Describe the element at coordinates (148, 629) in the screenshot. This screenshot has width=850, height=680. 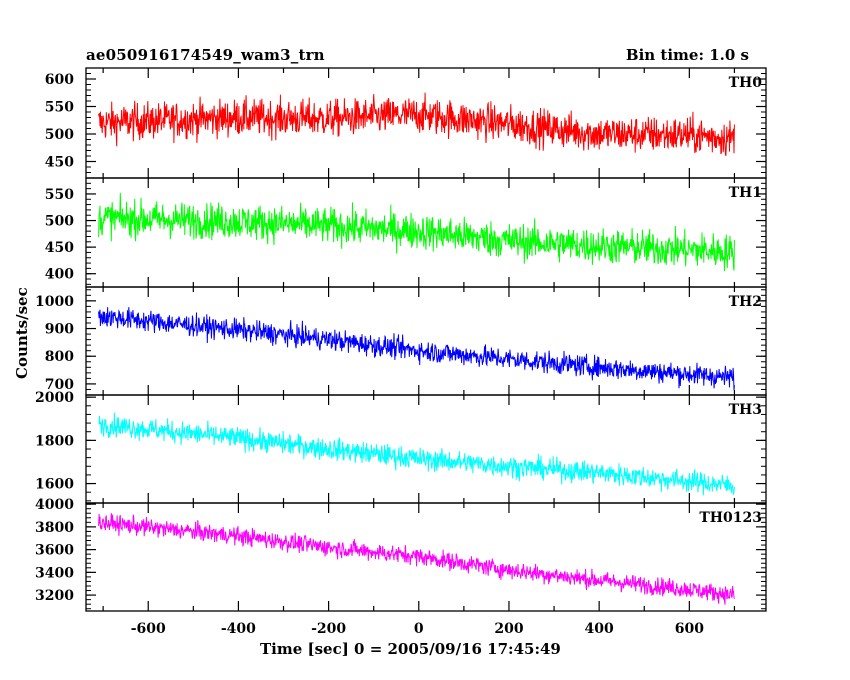
I see `x-tick-label: -600` at that location.